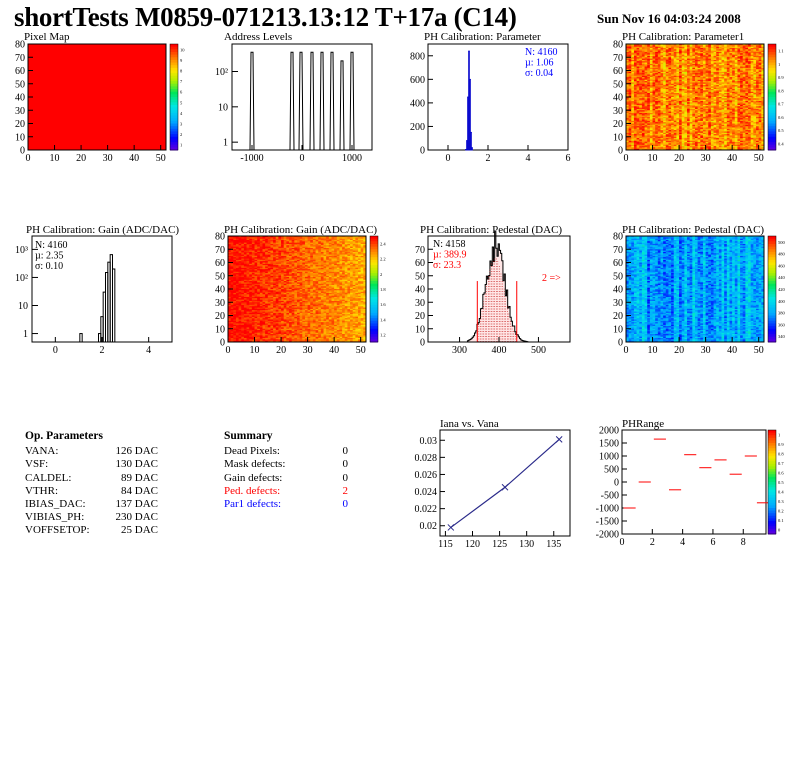 This screenshot has width=796, height=772. Describe the element at coordinates (383, 259) in the screenshot. I see `colorbar-tick-label: 2.2` at that location.